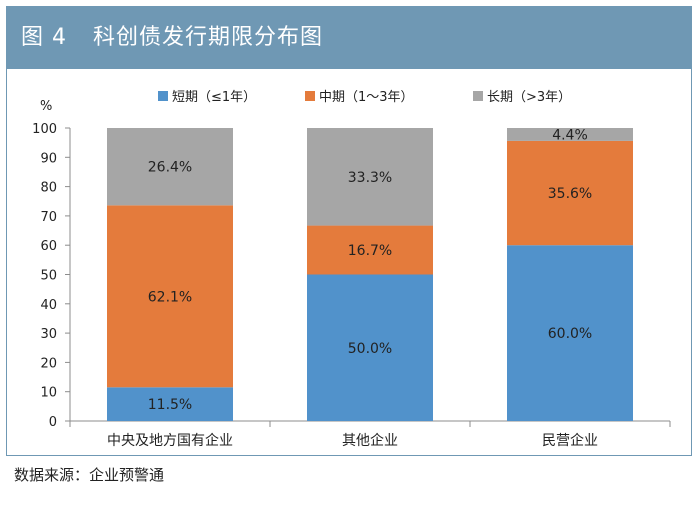 This screenshot has width=700, height=506. I want to click on y-tick-label: 60, so click(48, 246).